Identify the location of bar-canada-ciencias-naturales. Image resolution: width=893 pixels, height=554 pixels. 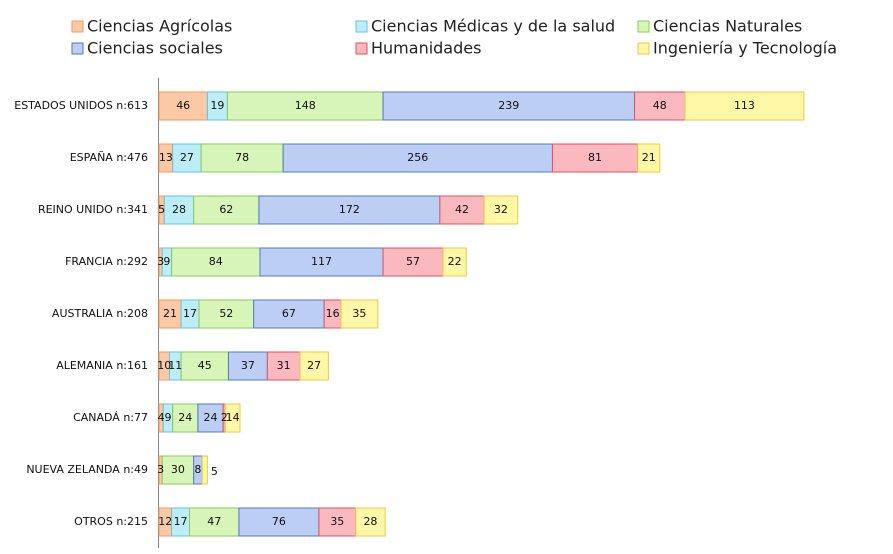
(185, 418).